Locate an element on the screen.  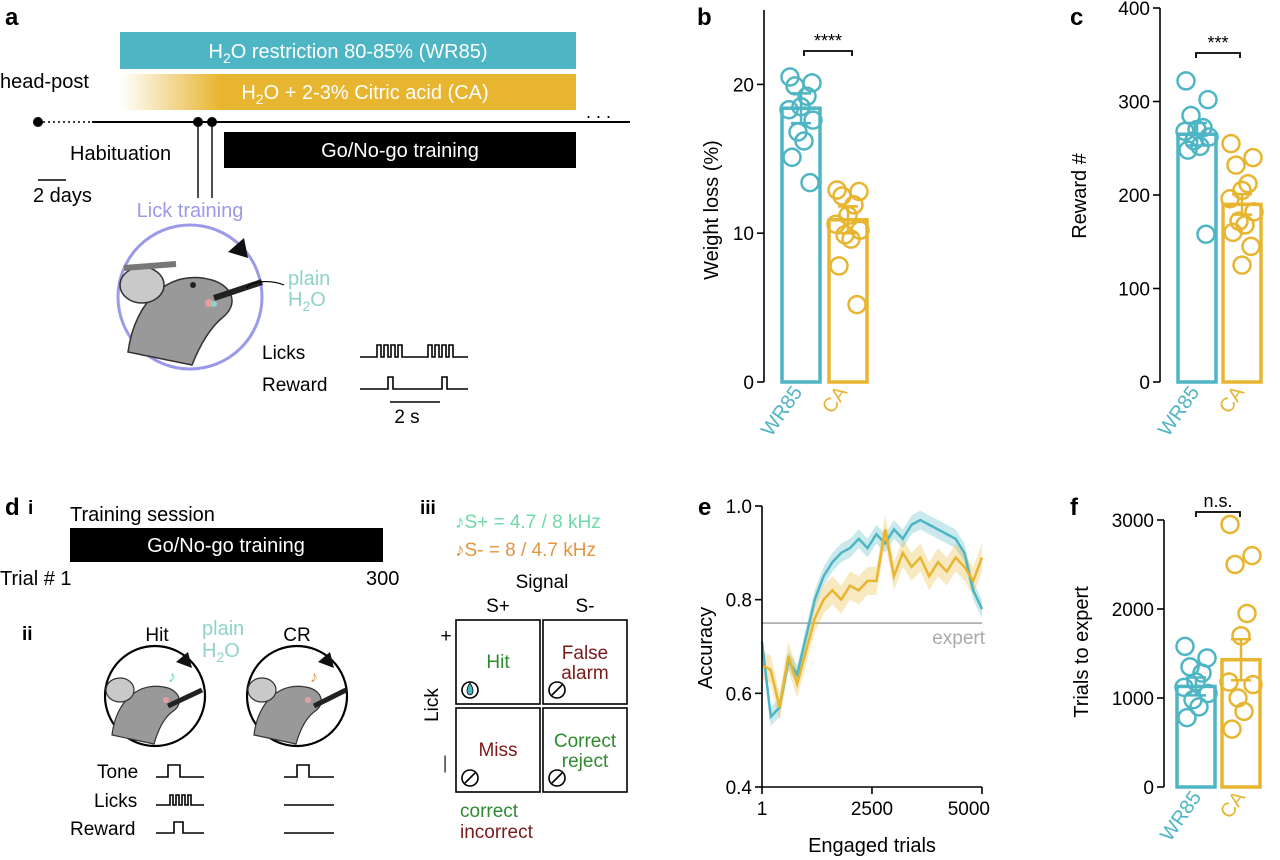
ytick-label-f-3: 3000 is located at coordinates (1133, 521).